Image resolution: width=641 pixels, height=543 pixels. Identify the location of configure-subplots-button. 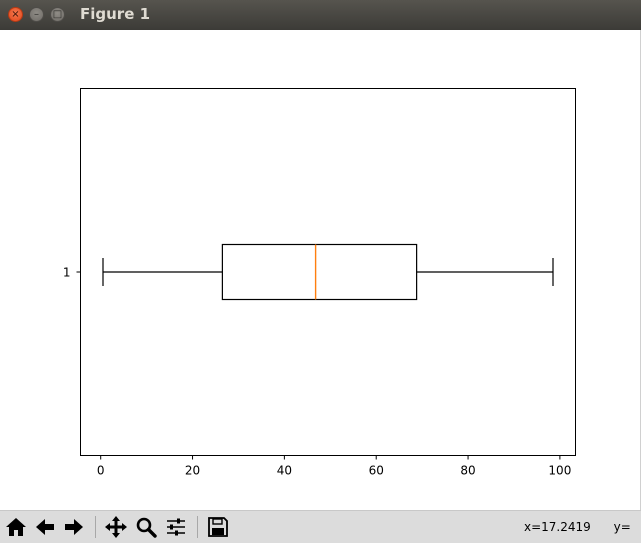
(176, 527).